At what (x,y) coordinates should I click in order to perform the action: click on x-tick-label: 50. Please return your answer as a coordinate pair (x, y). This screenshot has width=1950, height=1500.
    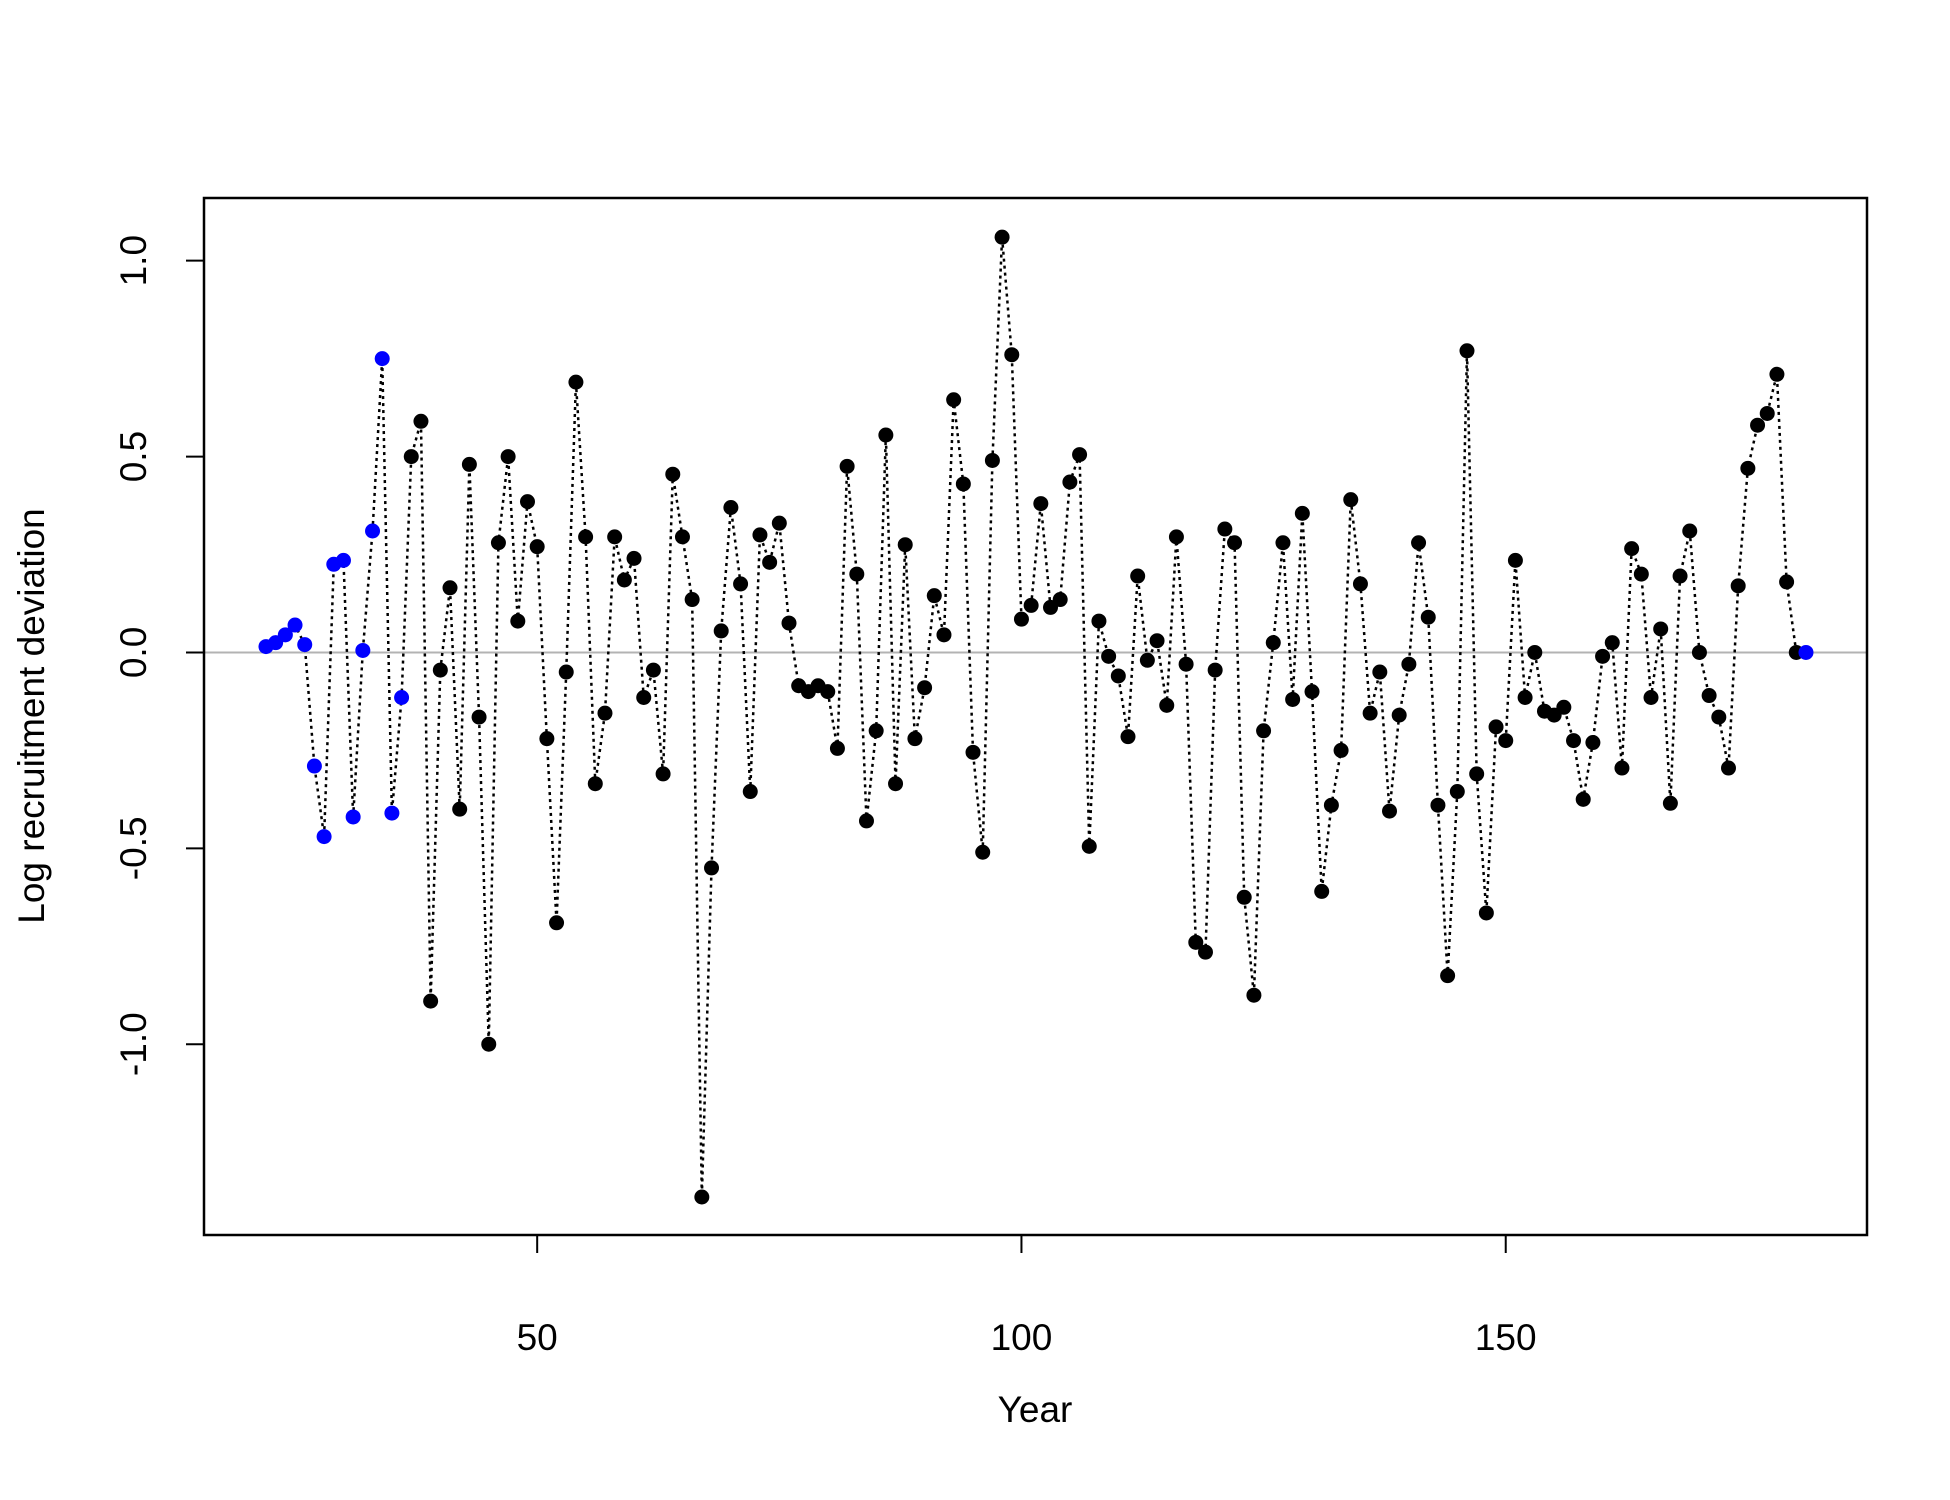
    Looking at the image, I should click on (537, 1337).